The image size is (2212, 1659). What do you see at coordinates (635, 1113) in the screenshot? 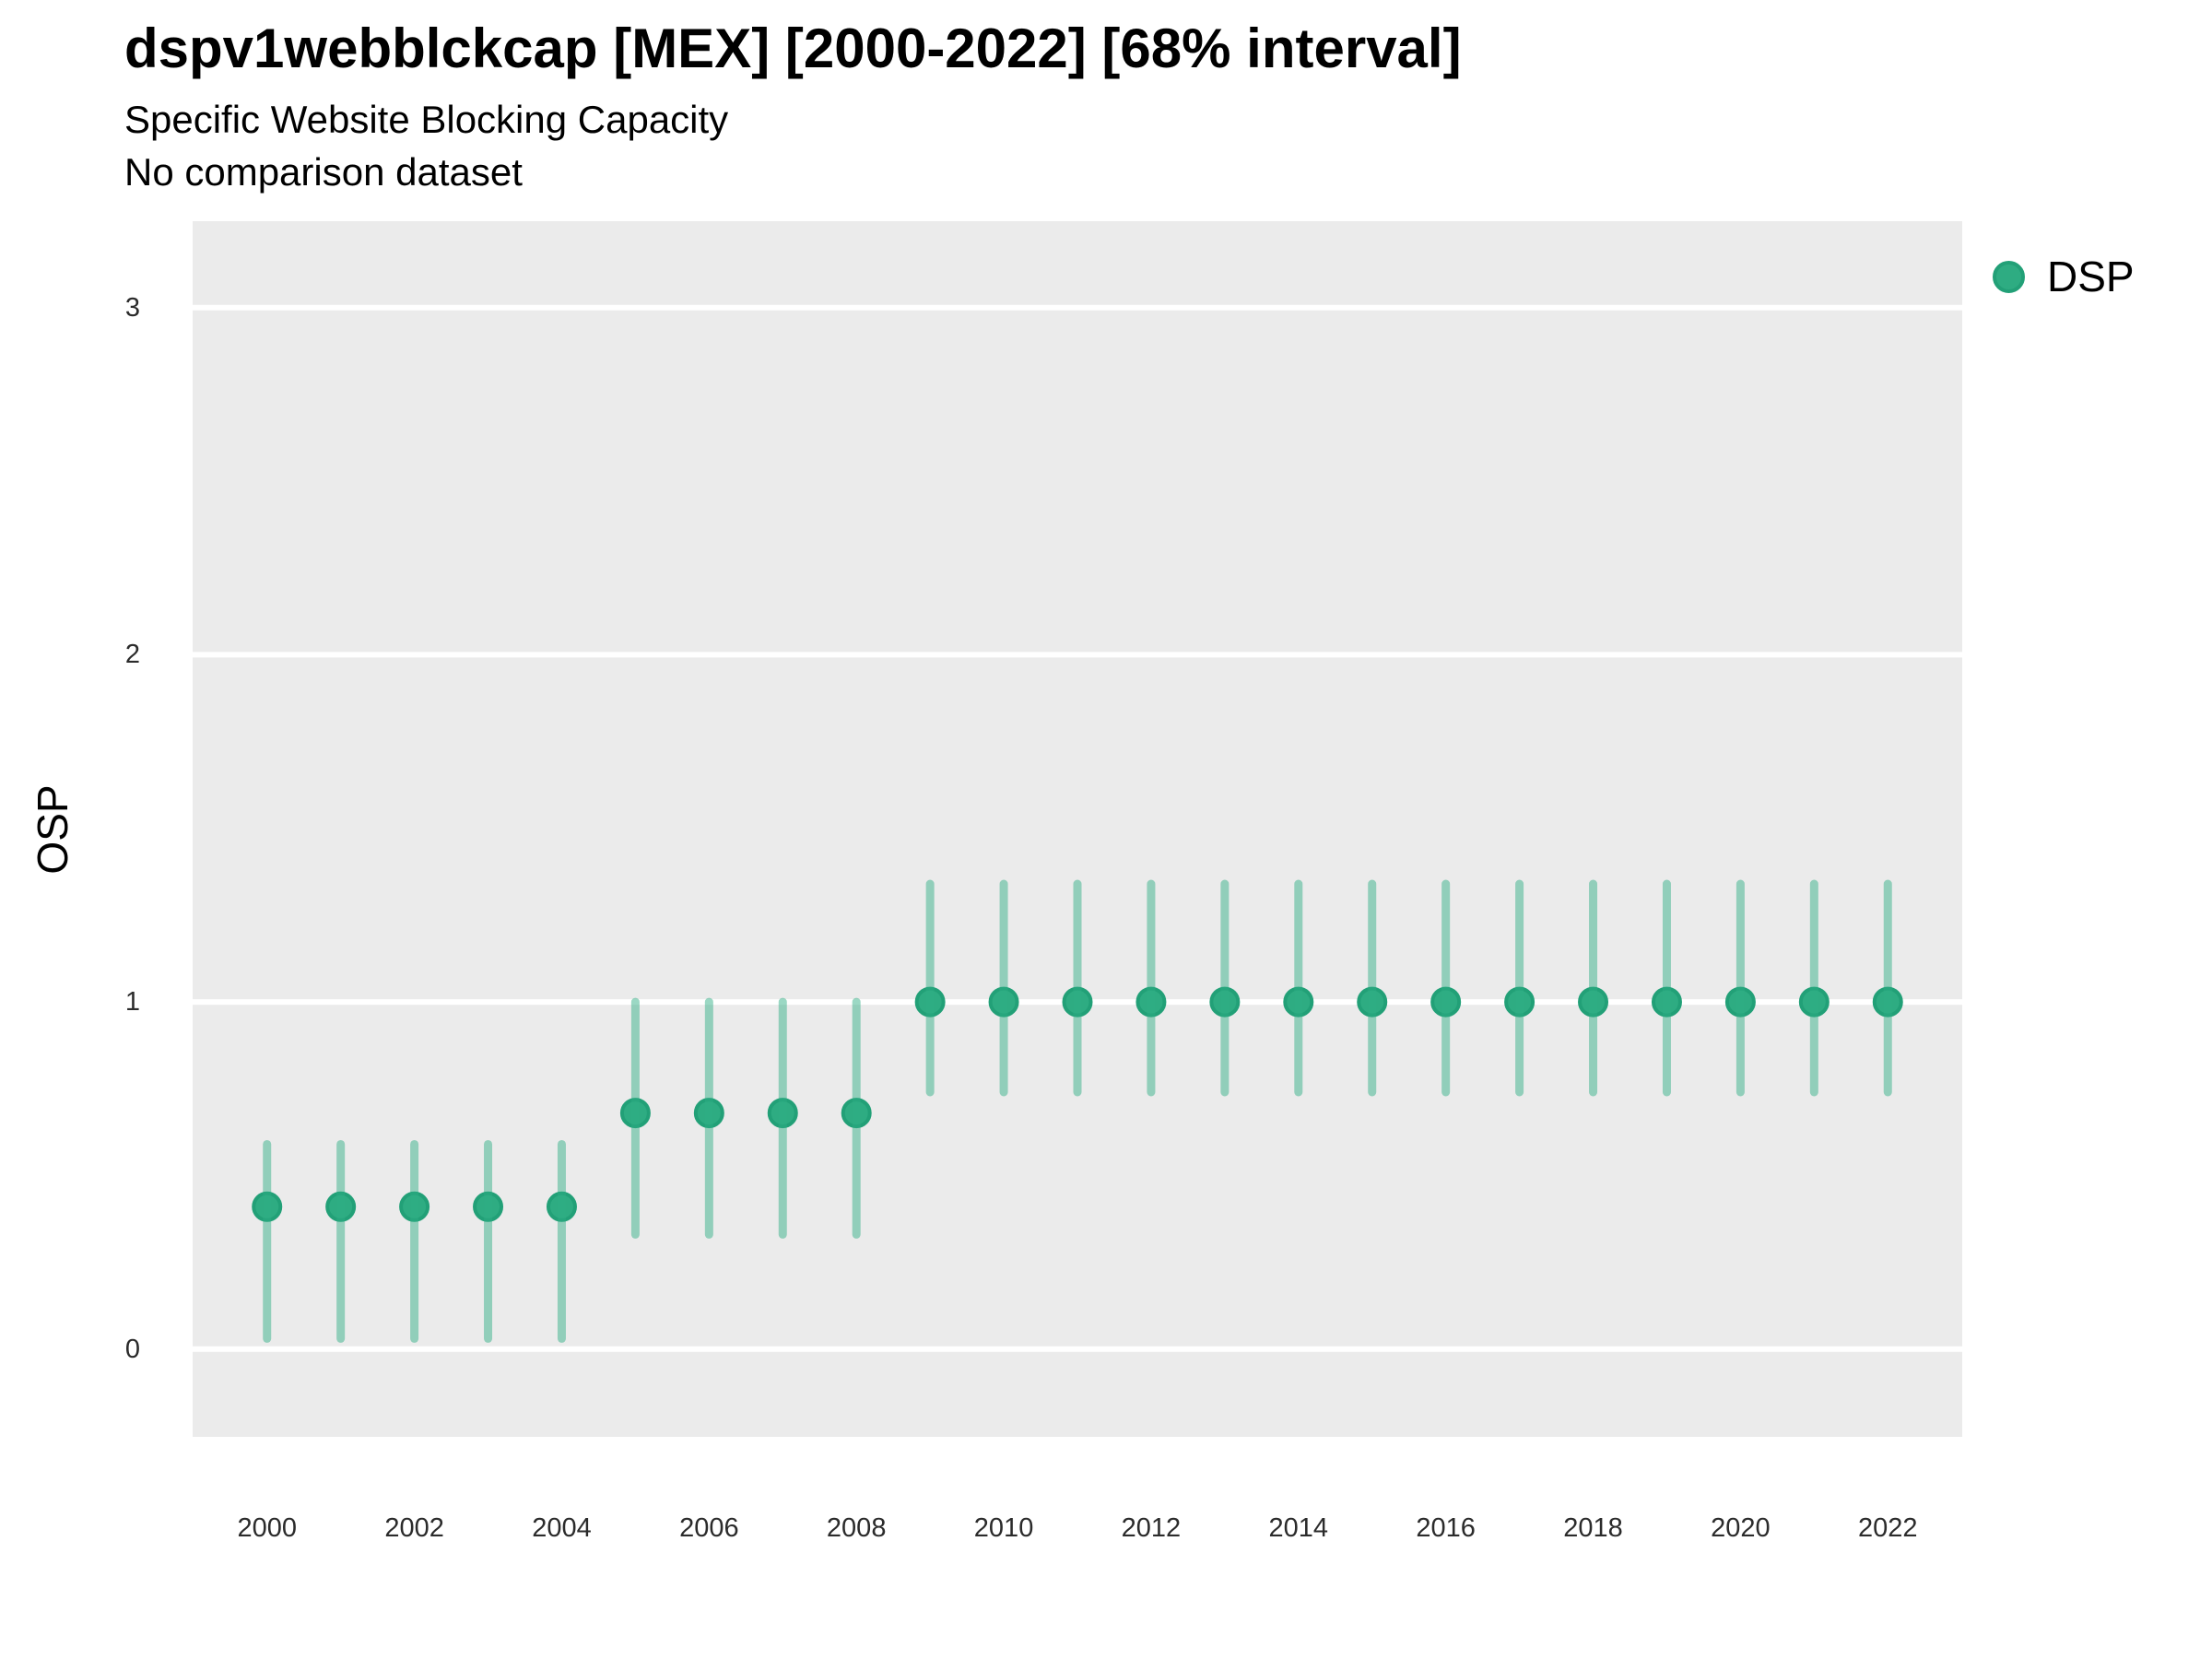
I see `estimate-point-2005` at bounding box center [635, 1113].